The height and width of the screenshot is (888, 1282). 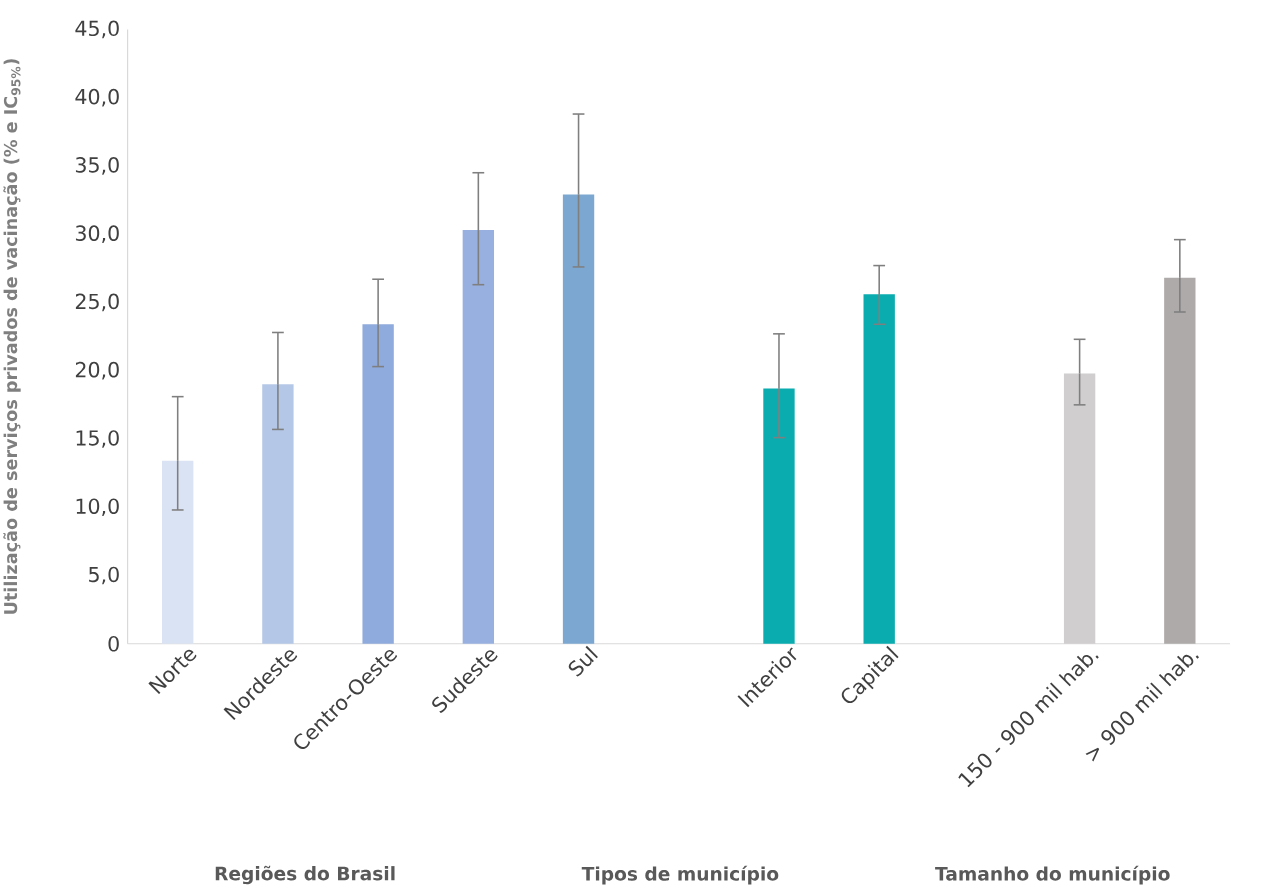 What do you see at coordinates (97, 371) in the screenshot?
I see `y-tick-label: 20,0` at bounding box center [97, 371].